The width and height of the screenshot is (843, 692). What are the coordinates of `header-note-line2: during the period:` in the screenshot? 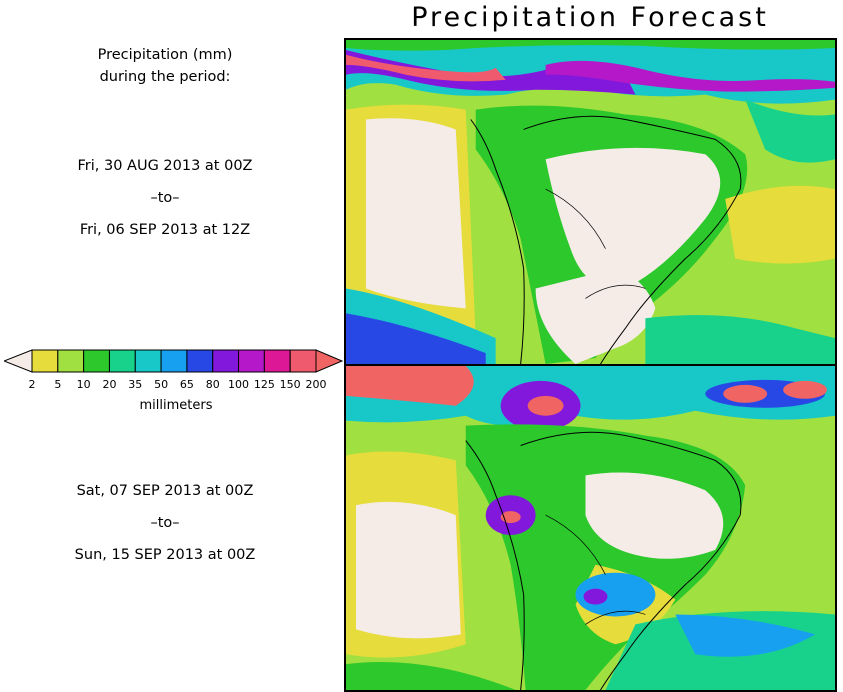 It's located at (165, 77).